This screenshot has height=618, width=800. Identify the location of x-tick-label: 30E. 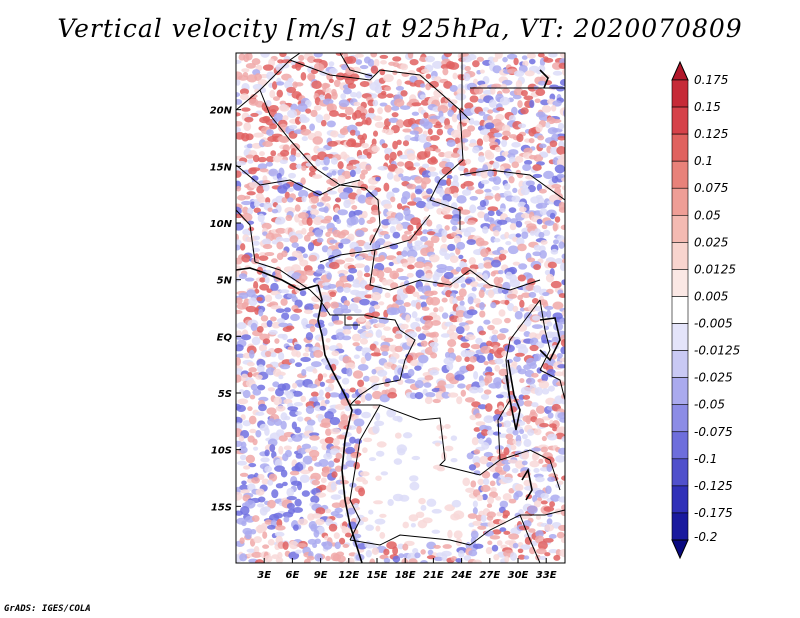
(518, 575).